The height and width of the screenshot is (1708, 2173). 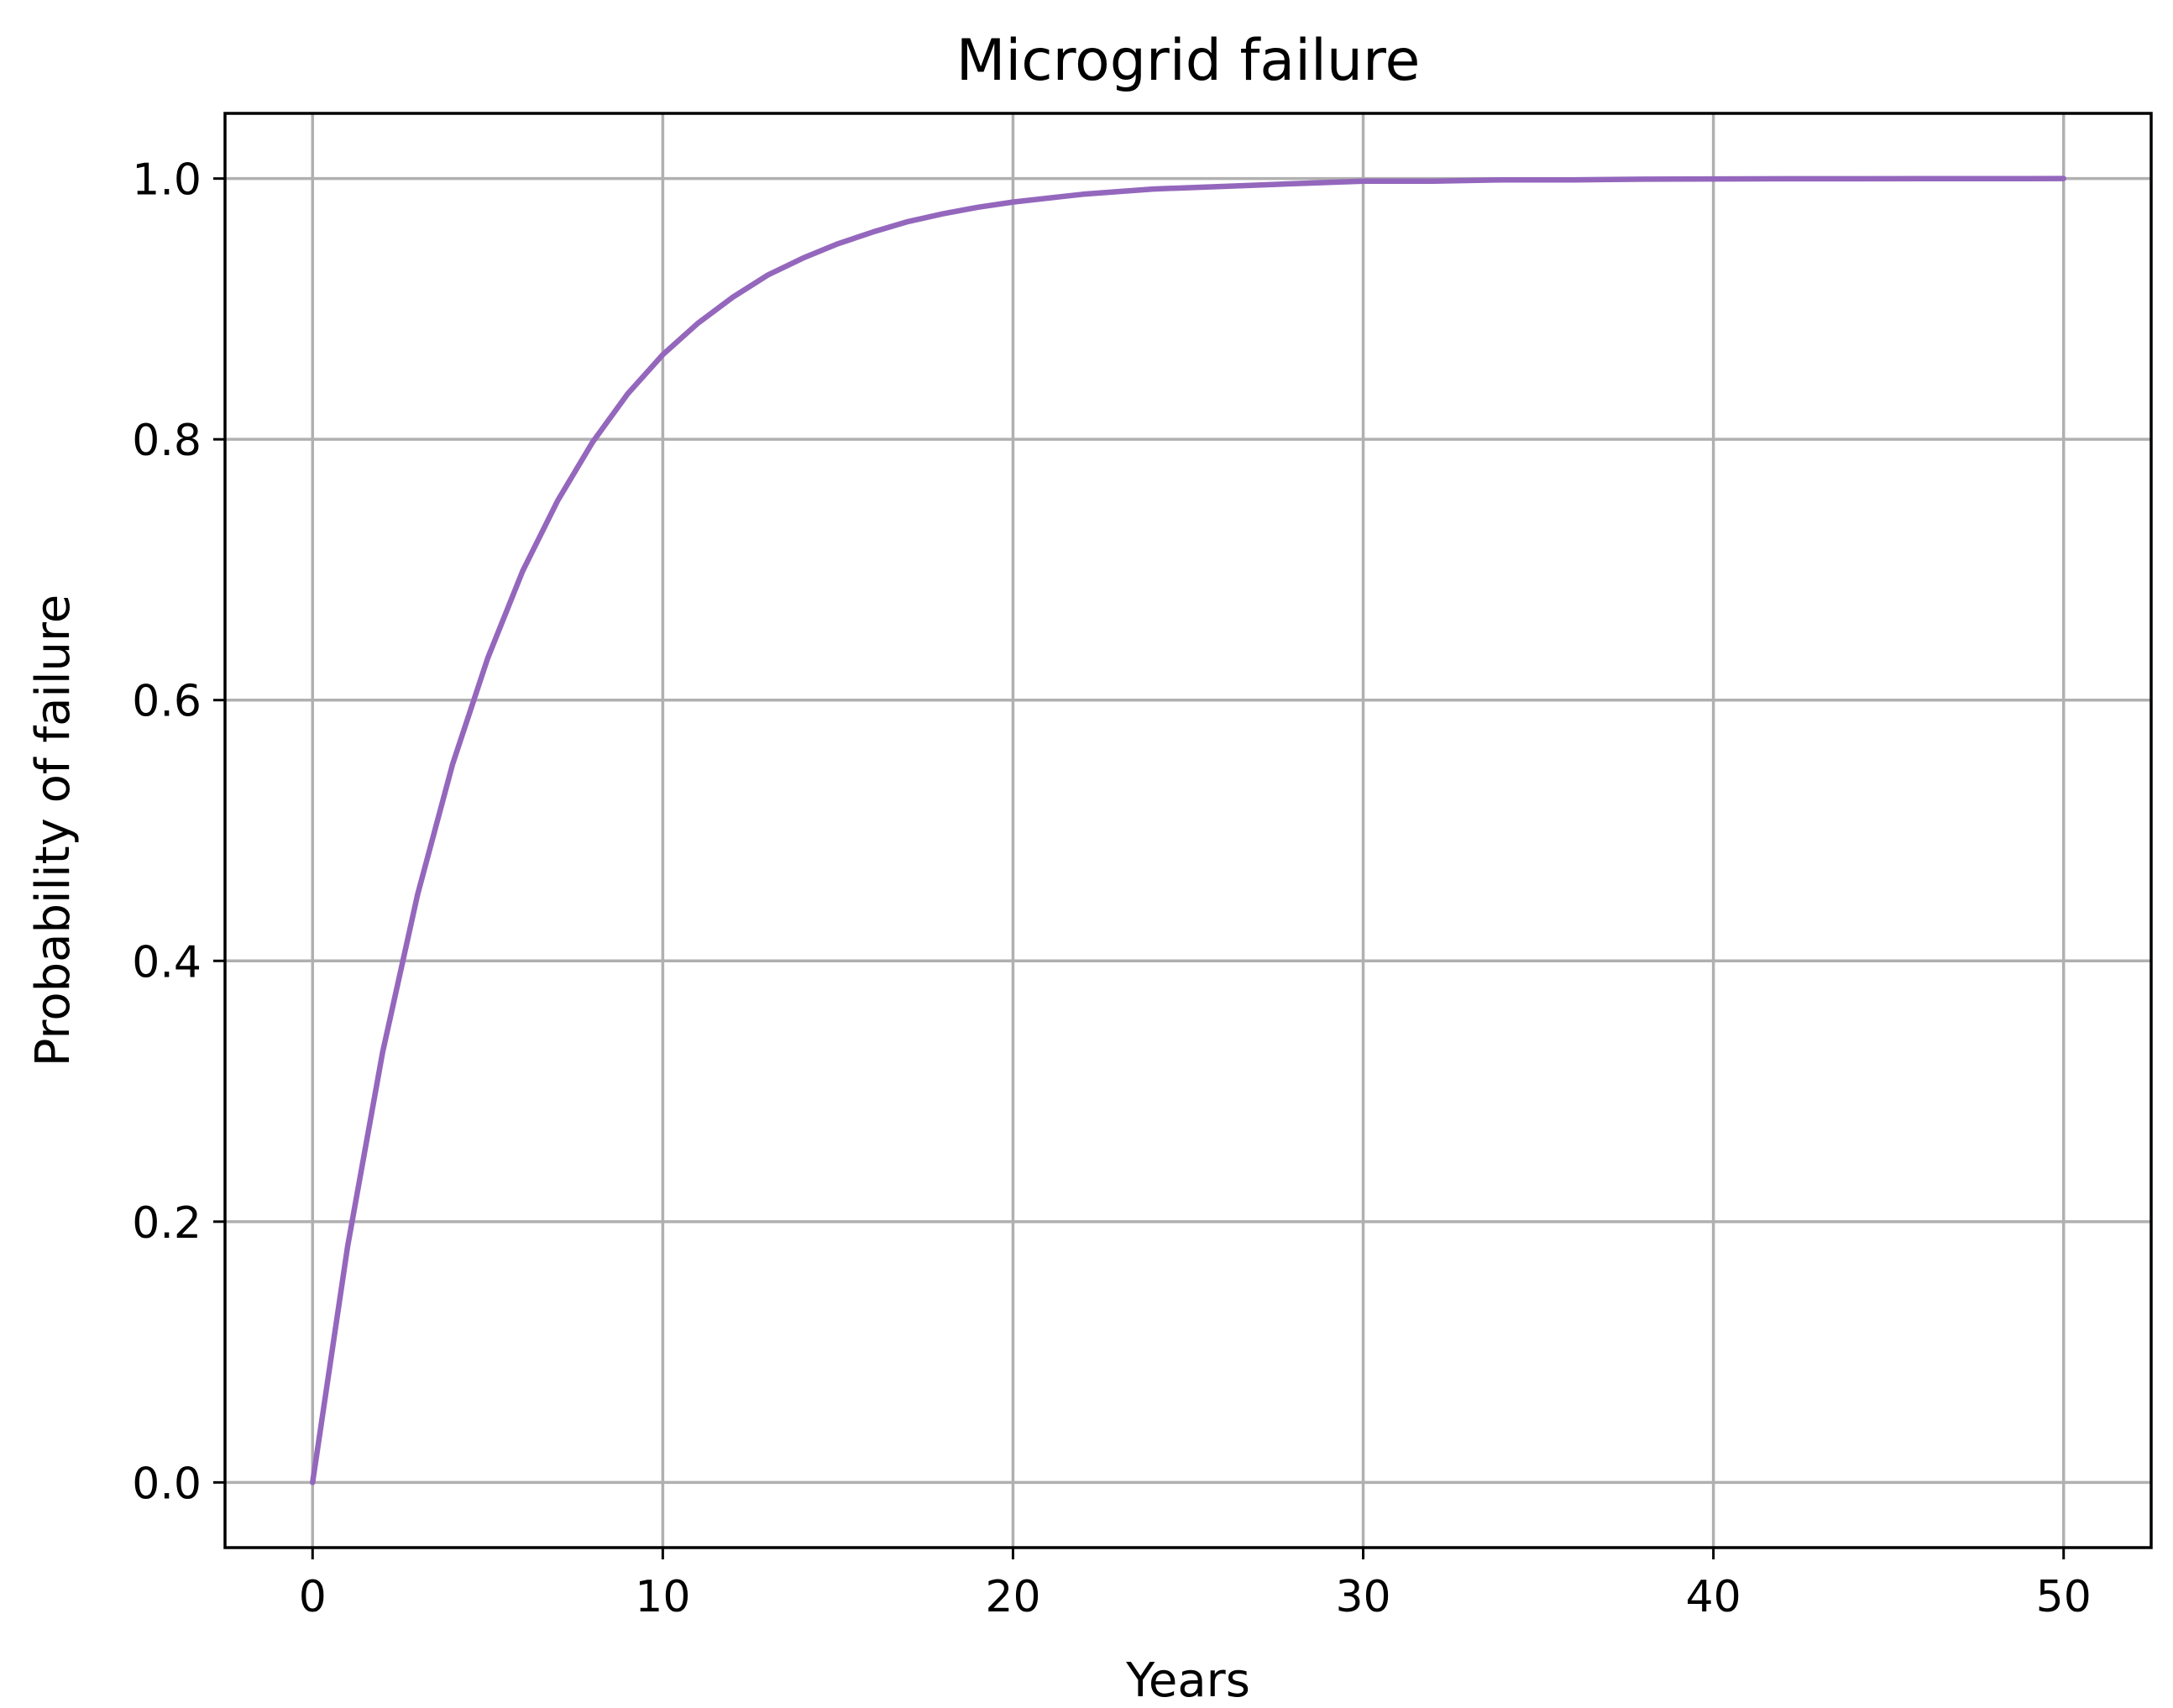 What do you see at coordinates (167, 1484) in the screenshot?
I see `y-tick-label: 0.0` at bounding box center [167, 1484].